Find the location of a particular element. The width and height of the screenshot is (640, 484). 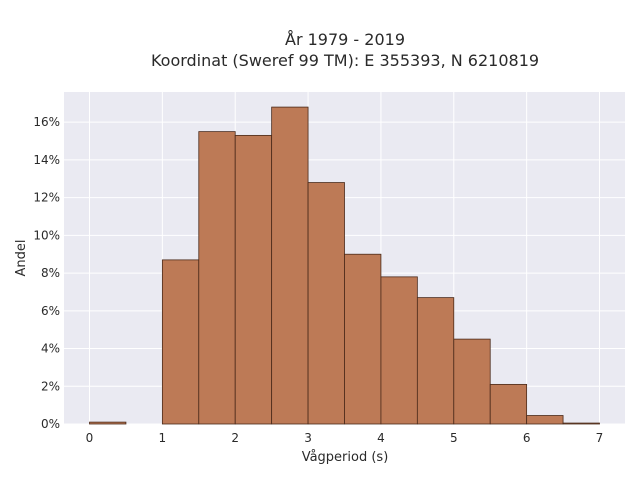

y-tick-label: 0% is located at coordinates (50, 424).